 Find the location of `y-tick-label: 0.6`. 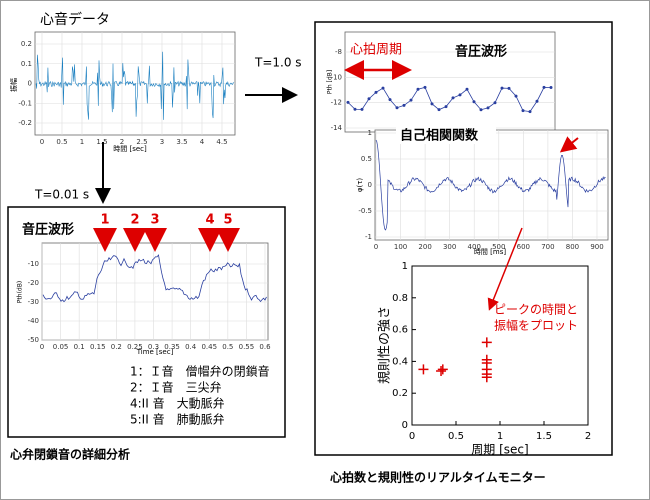

y-tick-label: 0.6 is located at coordinates (400, 330).